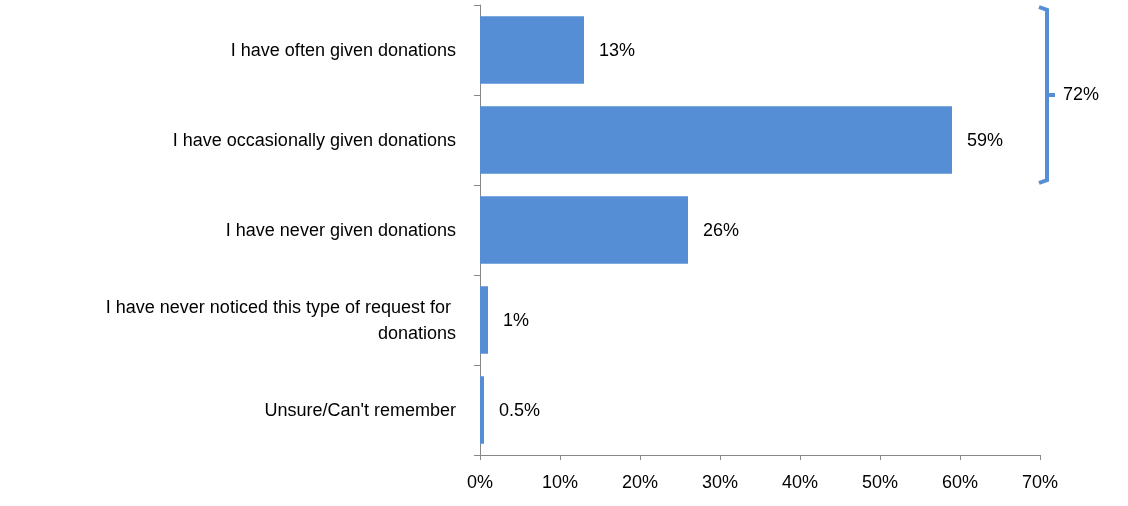  I want to click on y-tick-label: I have occasionally given donations, so click(314, 140).